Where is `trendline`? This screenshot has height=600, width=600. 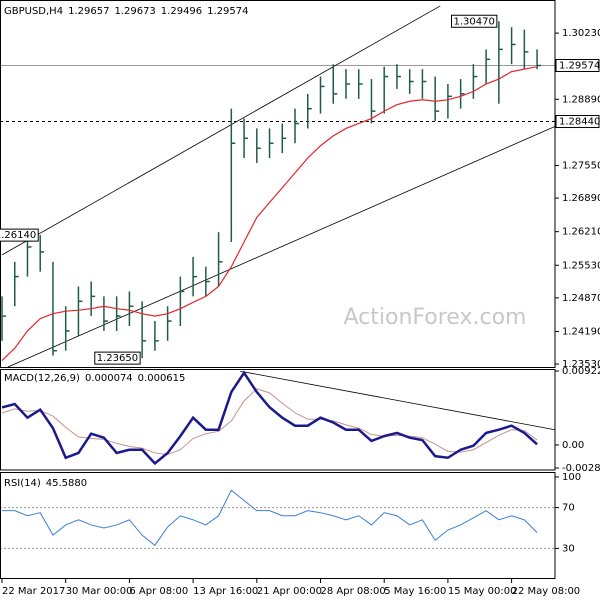 trendline is located at coordinates (397, 400).